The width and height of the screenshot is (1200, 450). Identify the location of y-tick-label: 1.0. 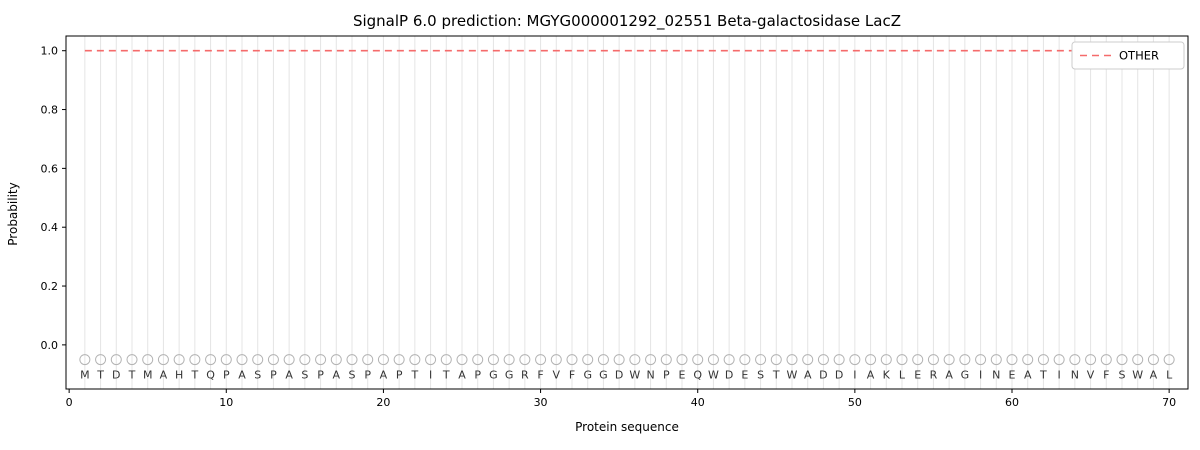
(50, 51).